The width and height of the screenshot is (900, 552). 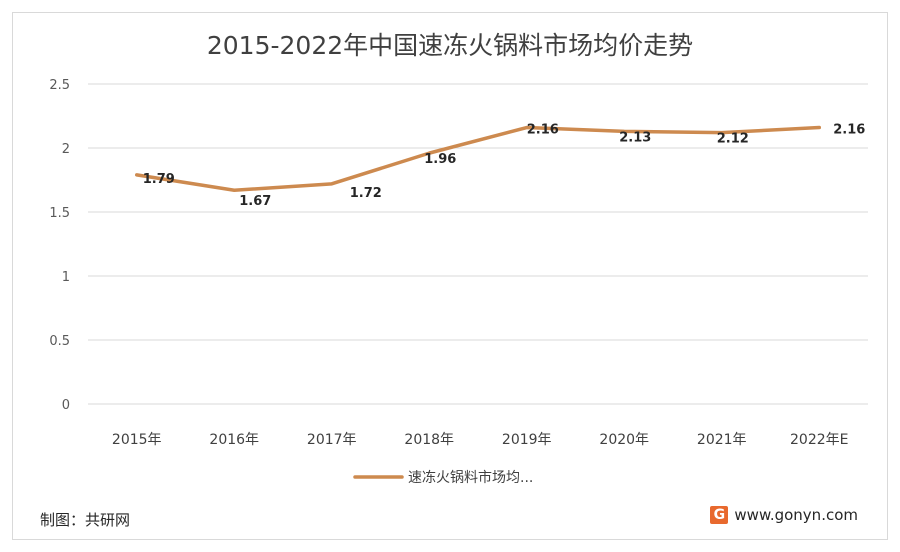 What do you see at coordinates (59, 85) in the screenshot?
I see `y-tick-label: 2.5` at bounding box center [59, 85].